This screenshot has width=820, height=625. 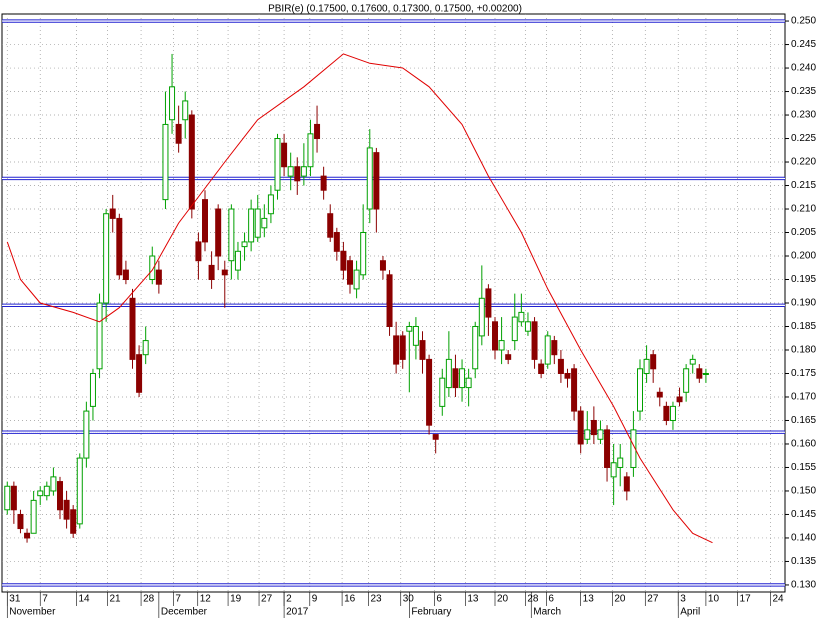 What do you see at coordinates (803, 279) in the screenshot?
I see `y-tick-label: 0.195` at bounding box center [803, 279].